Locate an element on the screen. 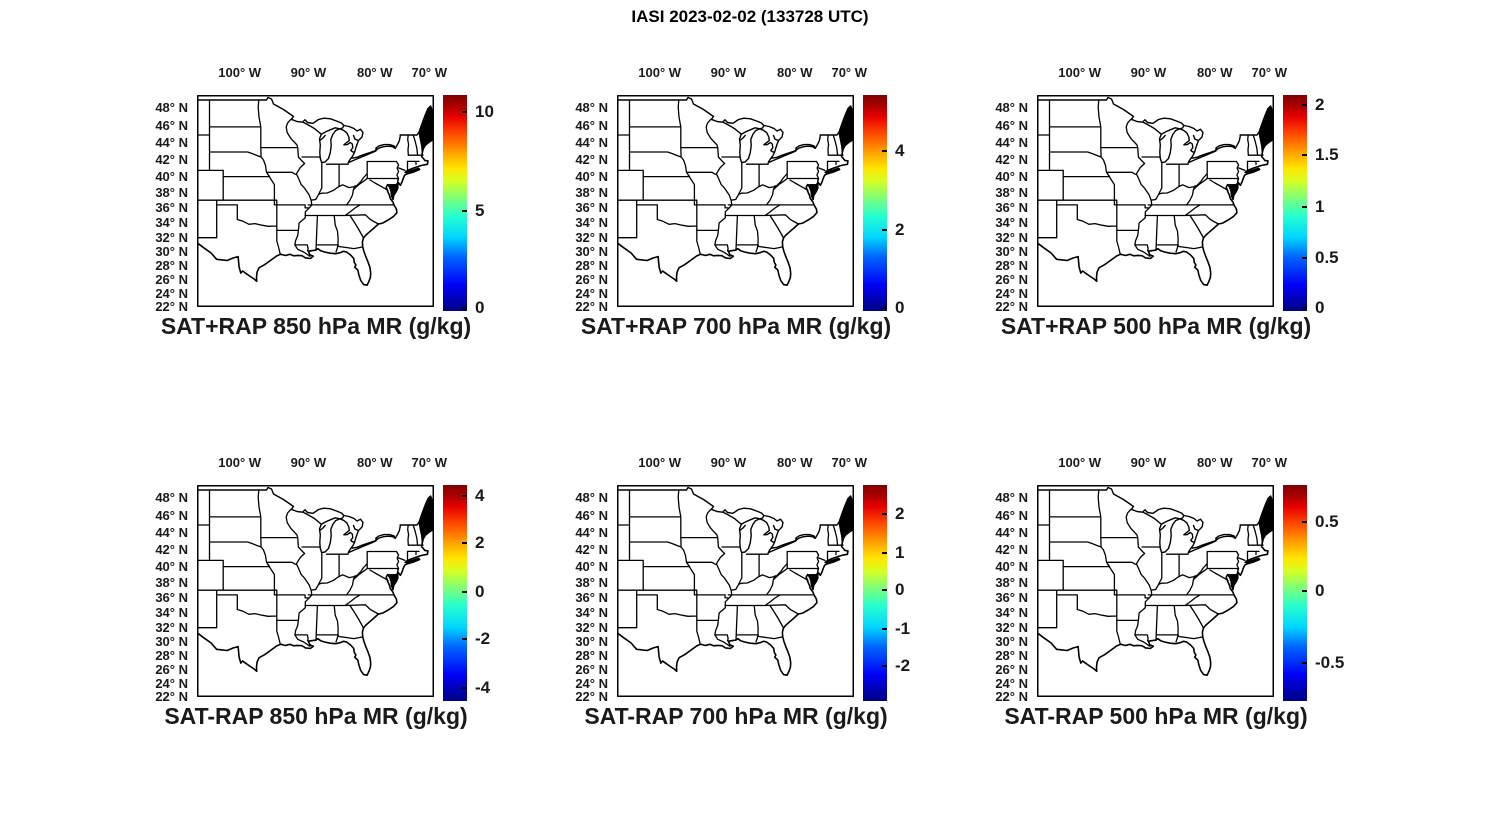 The height and width of the screenshot is (825, 1500). panel-title: SAT+RAP 700 hPa MR (g/kg) is located at coordinates (736, 326).